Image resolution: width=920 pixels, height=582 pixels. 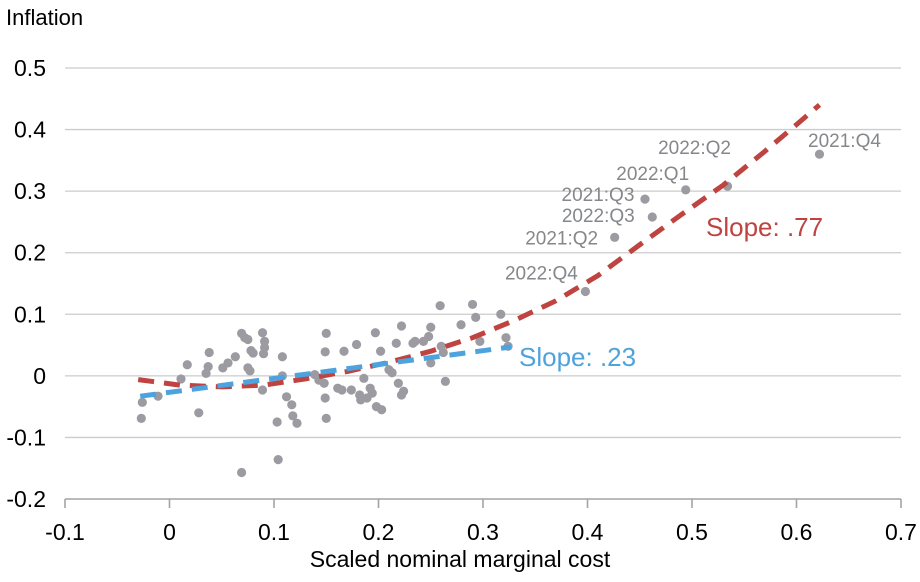 What do you see at coordinates (169, 532) in the screenshot?
I see `x-tick-label: 0` at bounding box center [169, 532].